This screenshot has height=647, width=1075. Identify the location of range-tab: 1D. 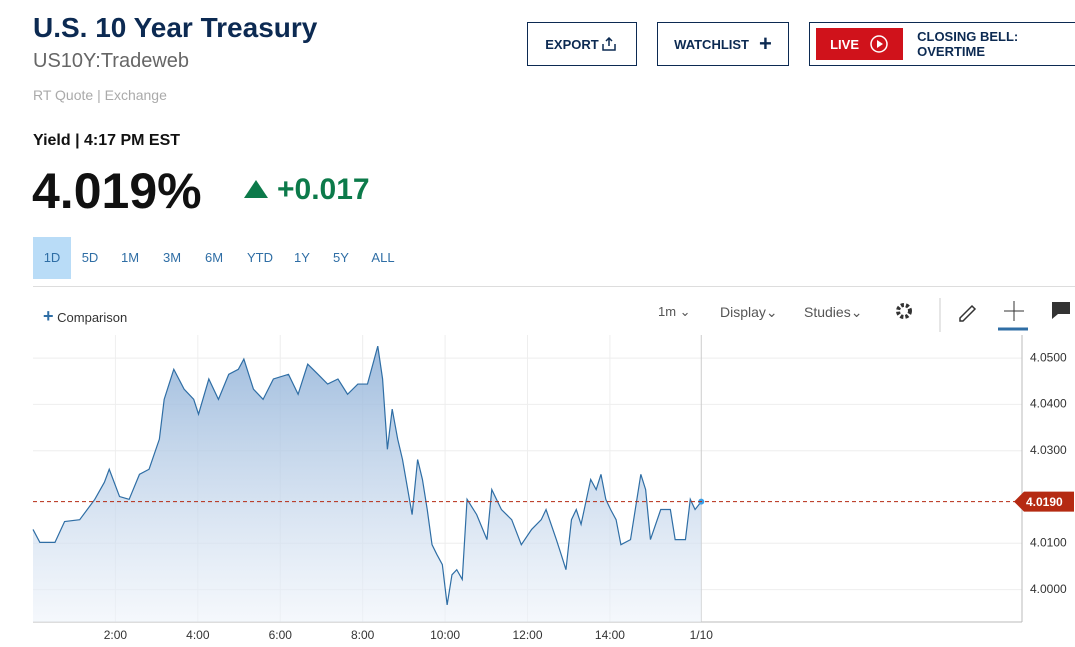
(52, 258).